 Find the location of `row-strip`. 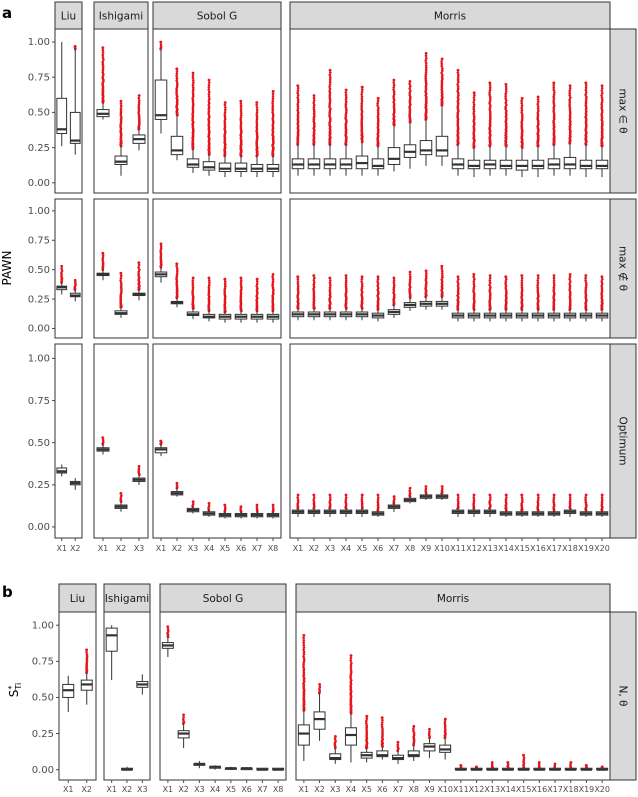

row-strip is located at coordinates (623, 268).